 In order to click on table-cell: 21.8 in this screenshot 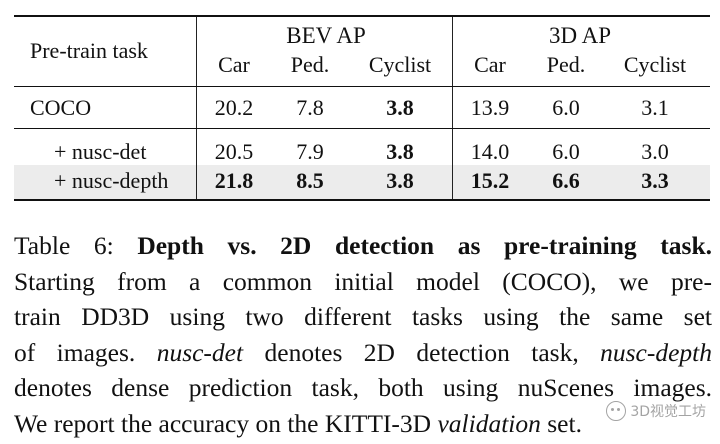, I will do `click(234, 180)`.